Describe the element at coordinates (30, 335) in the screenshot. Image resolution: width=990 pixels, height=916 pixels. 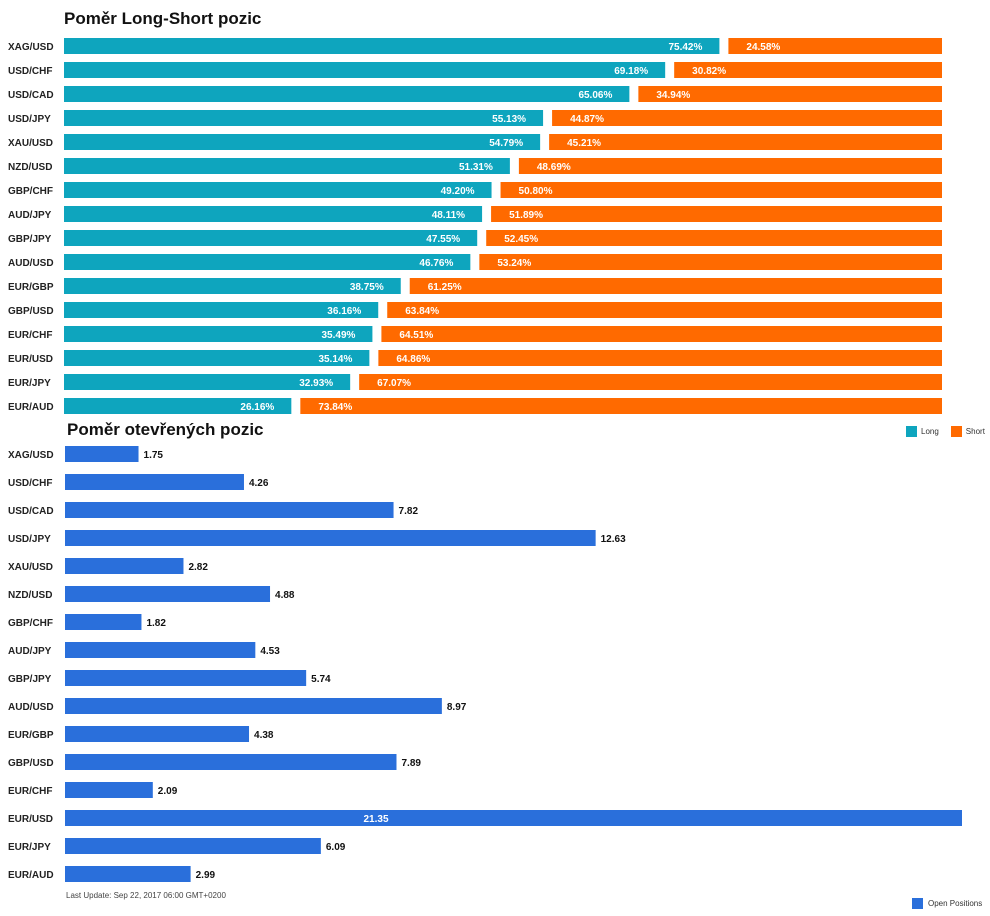
I see `category-label: EUR/CHF` at that location.